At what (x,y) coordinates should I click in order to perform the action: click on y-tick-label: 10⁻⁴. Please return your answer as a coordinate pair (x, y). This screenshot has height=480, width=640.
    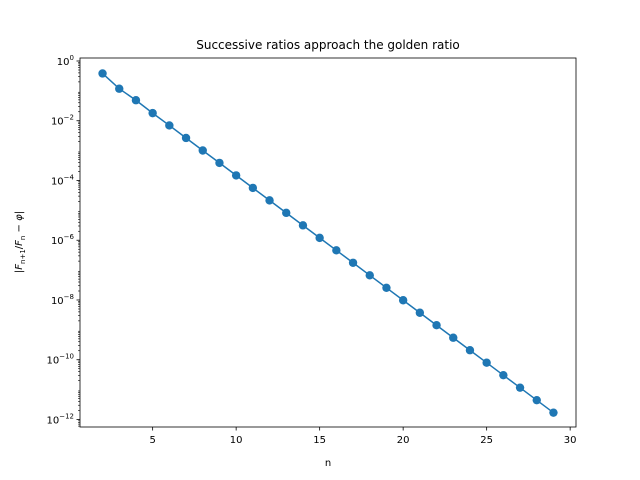
    Looking at the image, I should click on (63, 180).